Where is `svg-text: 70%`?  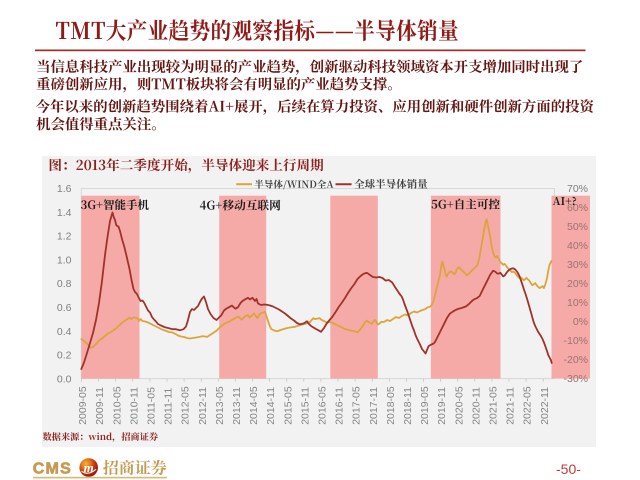 svg-text: 70% is located at coordinates (577, 189).